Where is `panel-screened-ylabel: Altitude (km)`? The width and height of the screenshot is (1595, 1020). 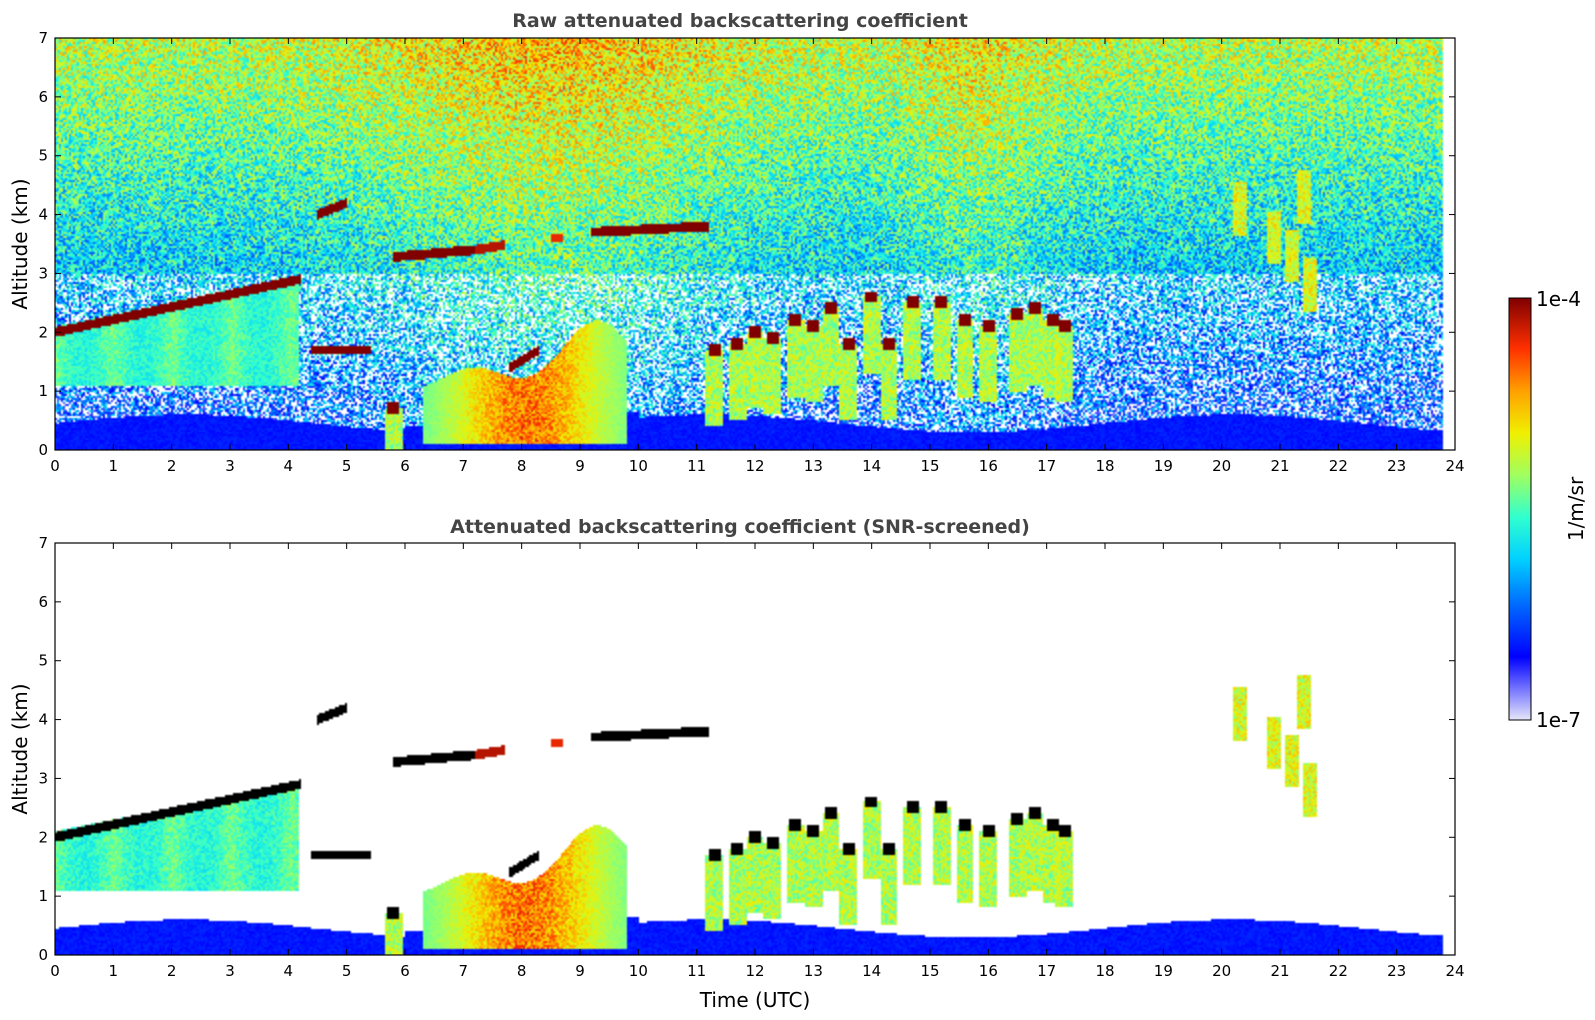 panel-screened-ylabel: Altitude (km) is located at coordinates (20, 748).